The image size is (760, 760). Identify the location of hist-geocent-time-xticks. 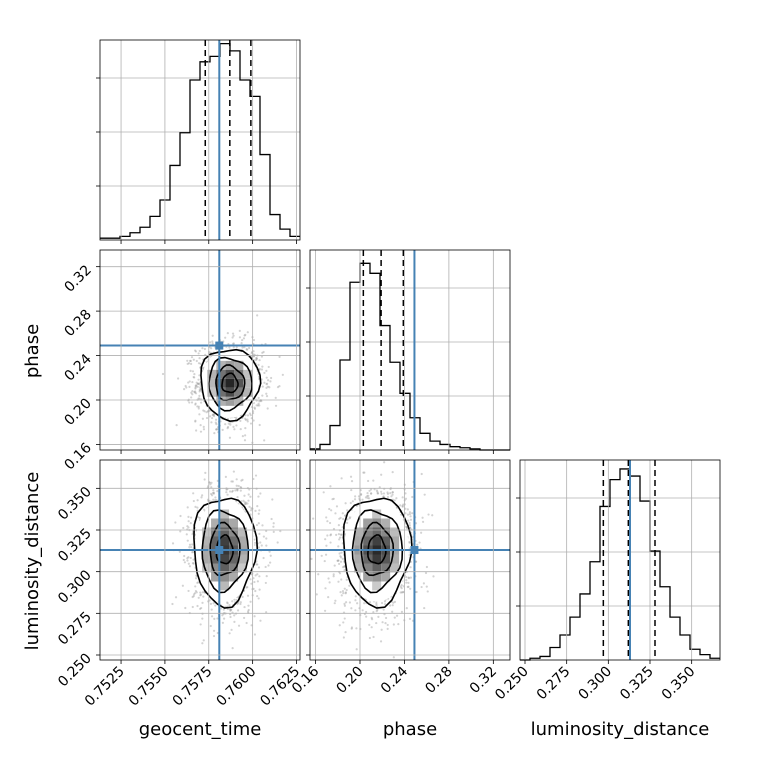
(208, 242).